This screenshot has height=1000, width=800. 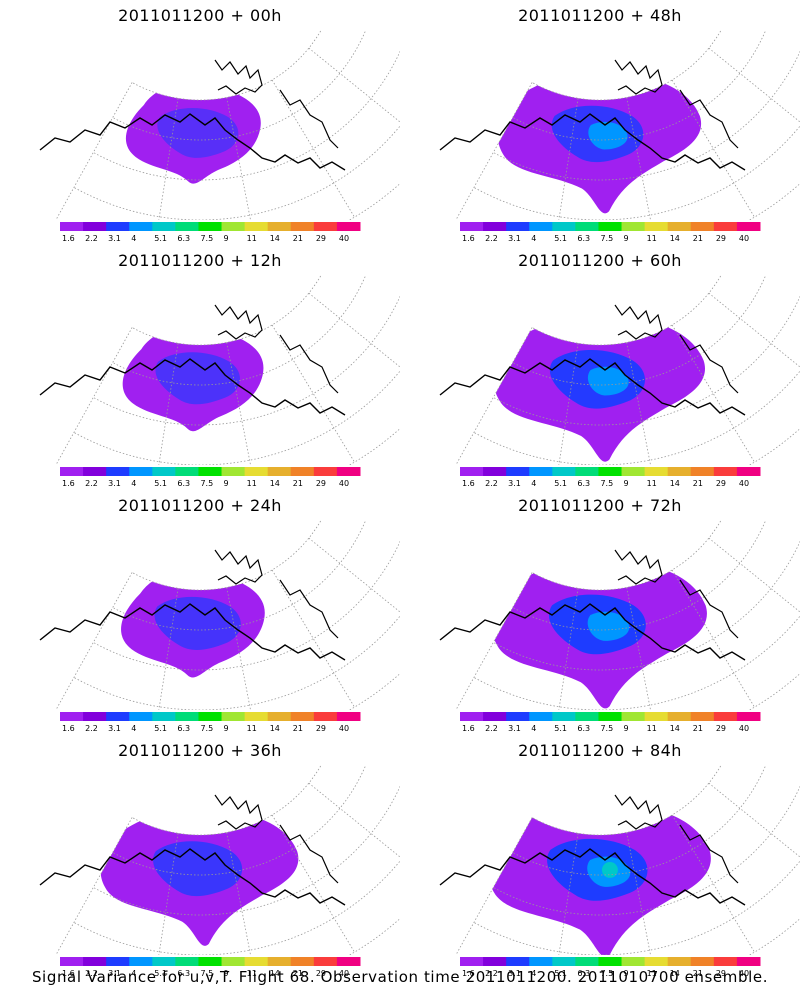 I want to click on panel-title: 2011011200 + 84h, so click(x=600, y=750).